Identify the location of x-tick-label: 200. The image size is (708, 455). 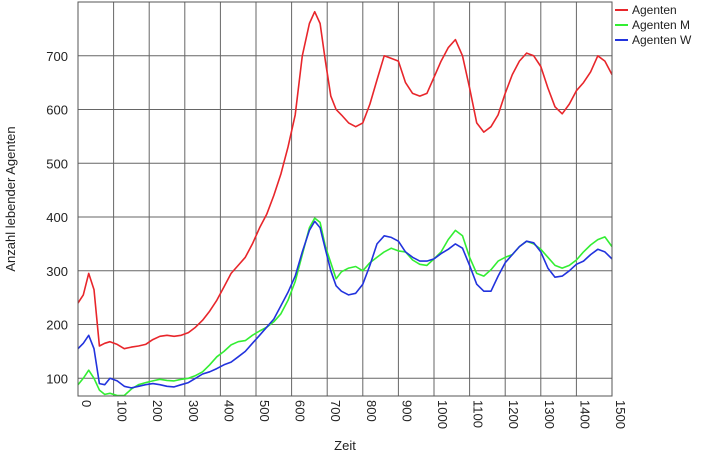
(157, 411).